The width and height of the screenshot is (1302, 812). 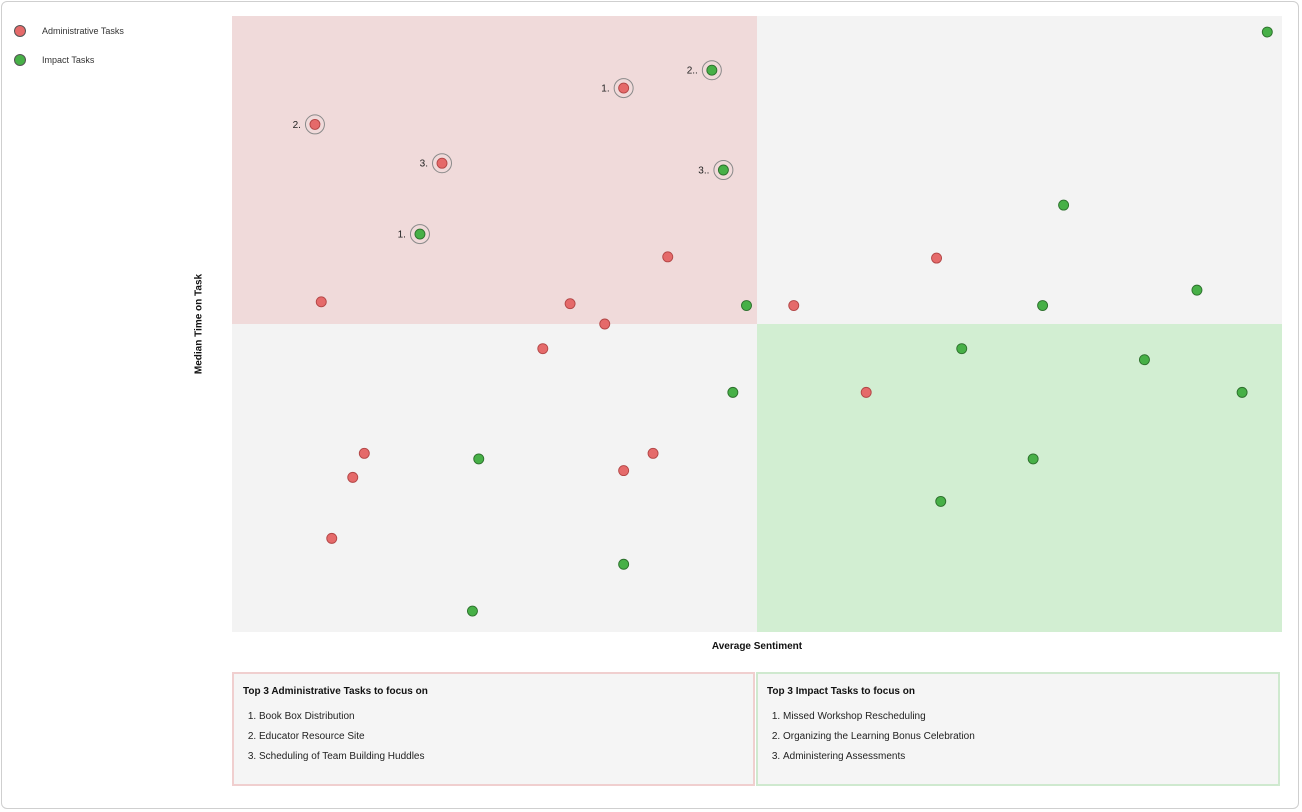 What do you see at coordinates (757, 646) in the screenshot?
I see `x-axis-label: Average Sentiment` at bounding box center [757, 646].